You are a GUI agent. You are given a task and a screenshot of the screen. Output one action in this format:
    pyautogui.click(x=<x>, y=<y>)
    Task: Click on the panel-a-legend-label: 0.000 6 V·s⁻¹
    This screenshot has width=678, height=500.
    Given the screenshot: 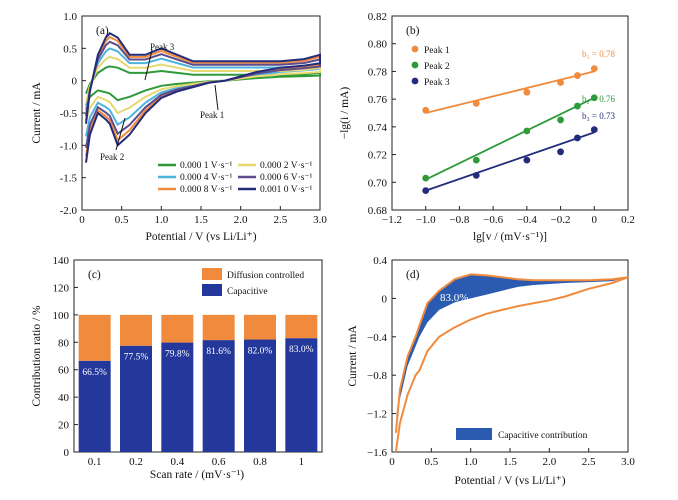 What is the action you would take?
    pyautogui.click(x=286, y=178)
    